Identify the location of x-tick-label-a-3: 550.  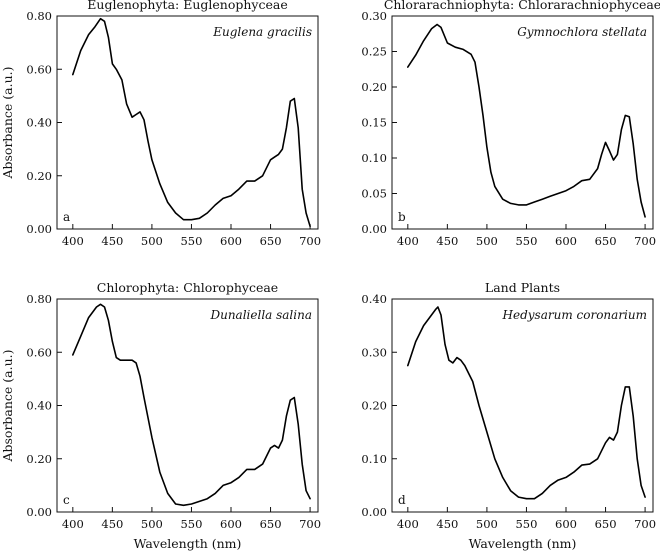
(191, 241).